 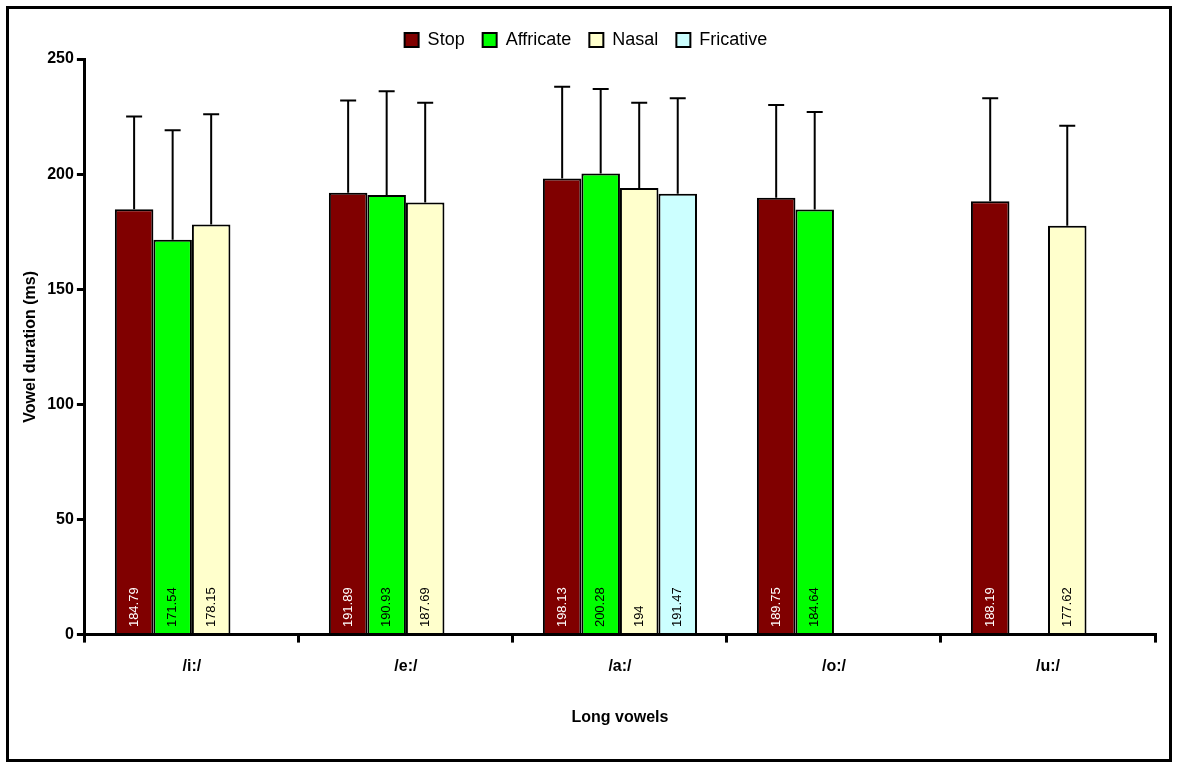 I want to click on y-axis-title: Vowel duration (ms), so click(x=30, y=346).